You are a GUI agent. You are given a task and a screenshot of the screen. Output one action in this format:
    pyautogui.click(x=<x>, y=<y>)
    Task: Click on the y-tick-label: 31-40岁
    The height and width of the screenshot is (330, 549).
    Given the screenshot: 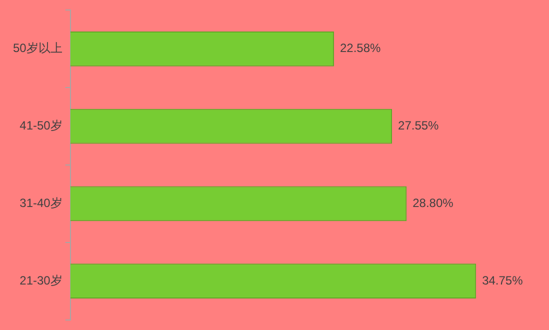 What is the action you would take?
    pyautogui.click(x=41, y=203)
    